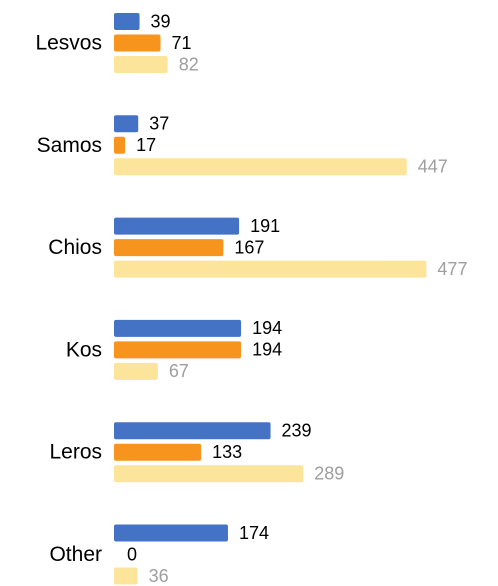 The width and height of the screenshot is (498, 586). Describe the element at coordinates (159, 124) in the screenshot. I see `data-label: 37` at that location.